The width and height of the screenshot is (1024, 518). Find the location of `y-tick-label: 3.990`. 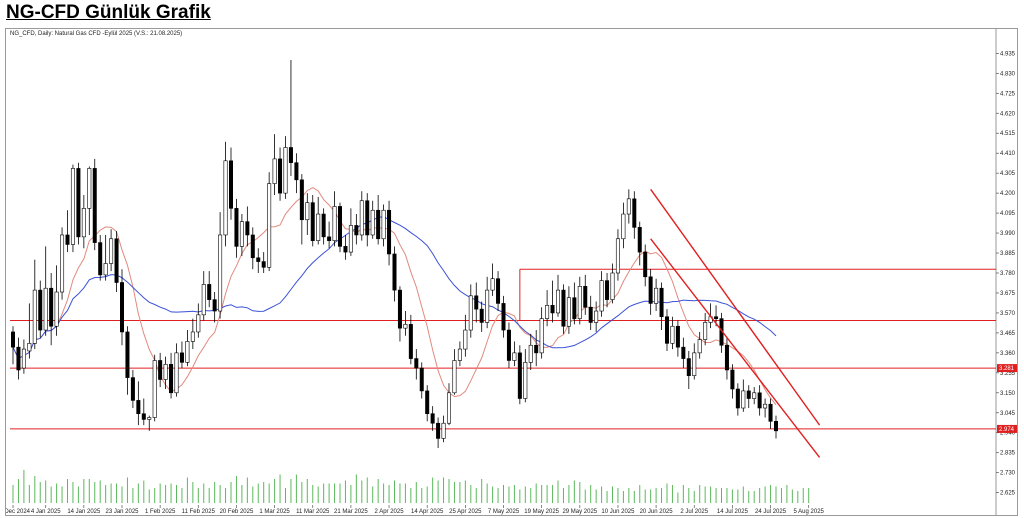

y-tick-label: 3.990 is located at coordinates (1008, 234).